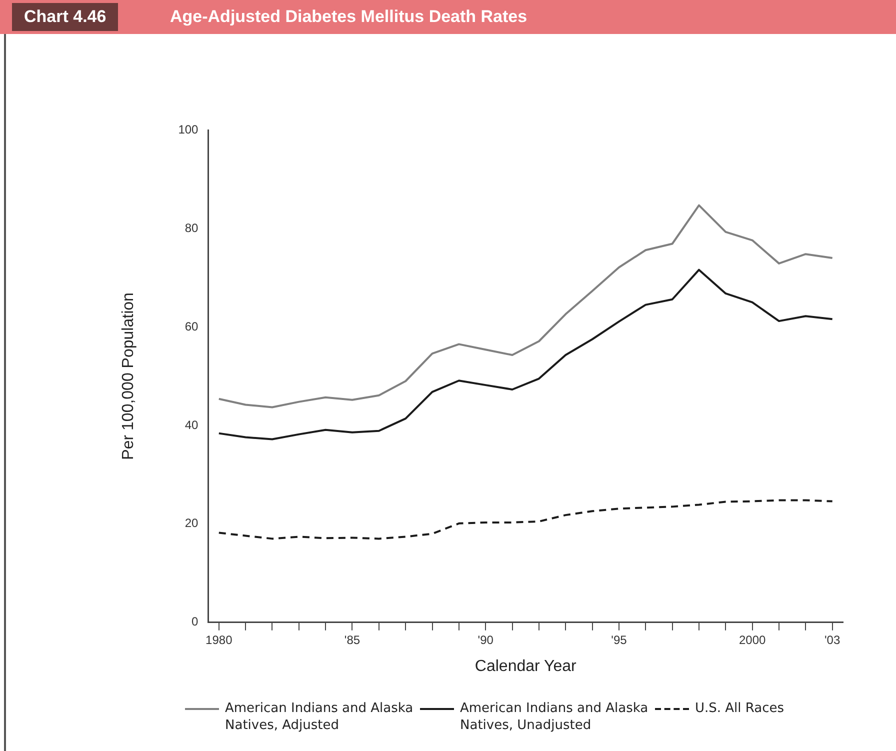  Describe the element at coordinates (486, 639) in the screenshot. I see `x-tick-label: '90` at that location.